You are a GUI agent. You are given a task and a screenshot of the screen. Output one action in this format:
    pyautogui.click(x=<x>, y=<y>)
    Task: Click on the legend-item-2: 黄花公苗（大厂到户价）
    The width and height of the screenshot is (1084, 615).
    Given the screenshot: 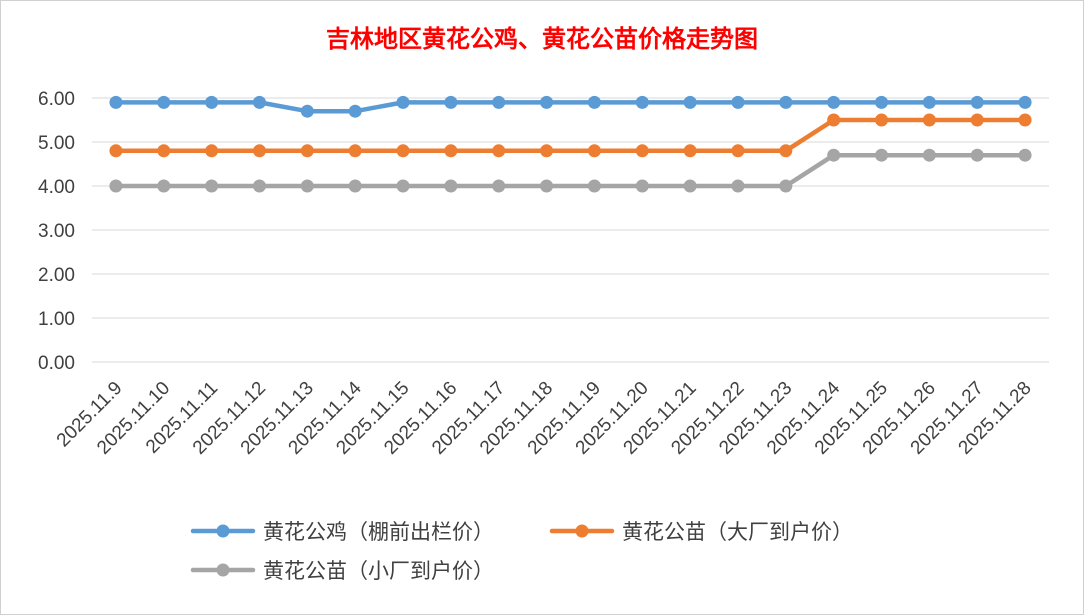 What is the action you would take?
    pyautogui.click(x=701, y=532)
    